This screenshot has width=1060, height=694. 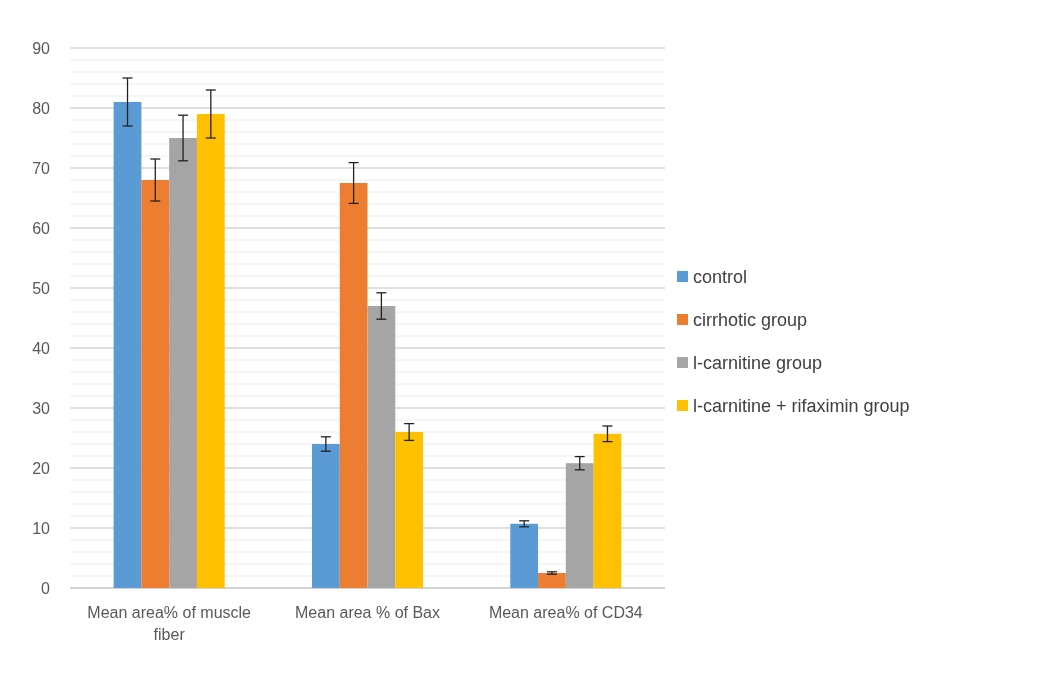 What do you see at coordinates (565, 612) in the screenshot?
I see `x-tick-label: Mean area% of CD34` at bounding box center [565, 612].